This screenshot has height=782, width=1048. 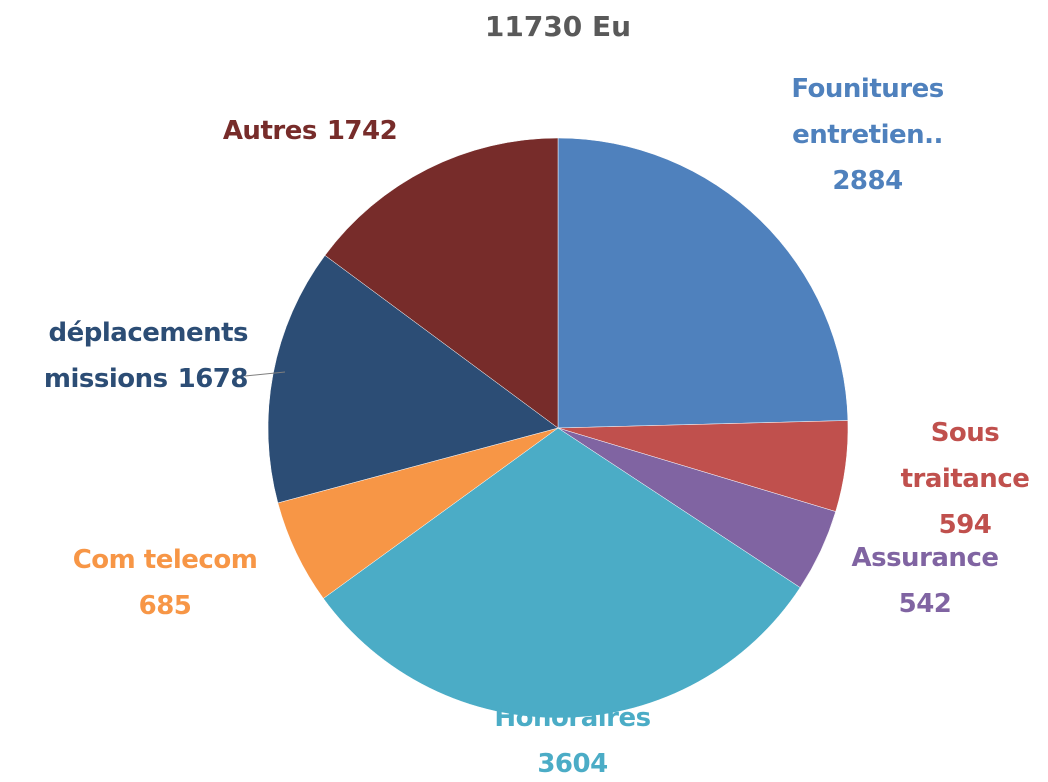 I want to click on category-label: Com telecom, so click(x=165, y=560).